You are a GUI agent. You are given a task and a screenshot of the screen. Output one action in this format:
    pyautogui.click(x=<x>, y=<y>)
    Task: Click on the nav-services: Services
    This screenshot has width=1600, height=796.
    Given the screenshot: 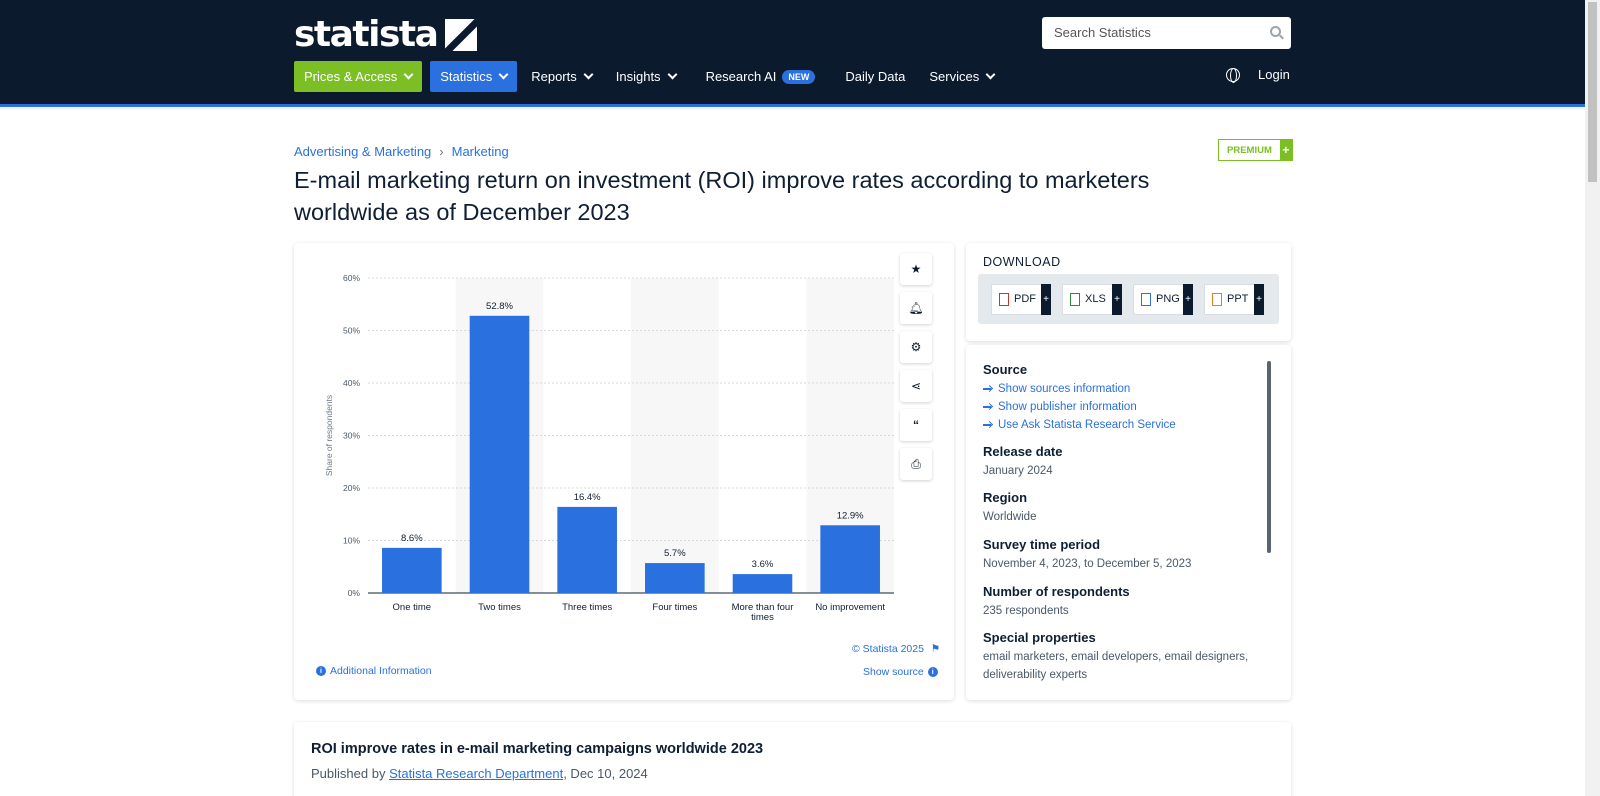 What is the action you would take?
    pyautogui.click(x=961, y=76)
    